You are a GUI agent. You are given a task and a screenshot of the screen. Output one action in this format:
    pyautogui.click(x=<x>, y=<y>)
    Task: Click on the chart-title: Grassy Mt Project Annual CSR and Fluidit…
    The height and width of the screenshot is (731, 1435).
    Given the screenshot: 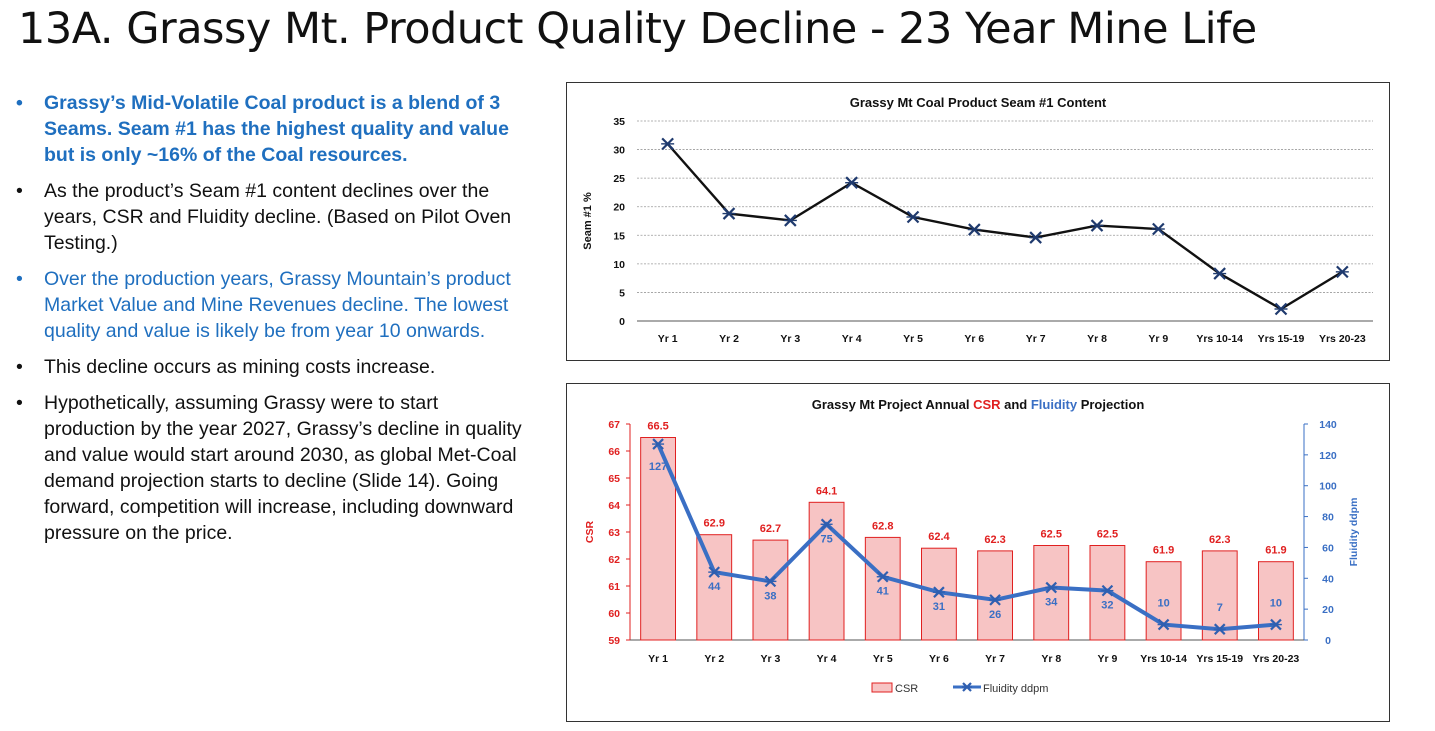 What is the action you would take?
    pyautogui.click(x=978, y=404)
    